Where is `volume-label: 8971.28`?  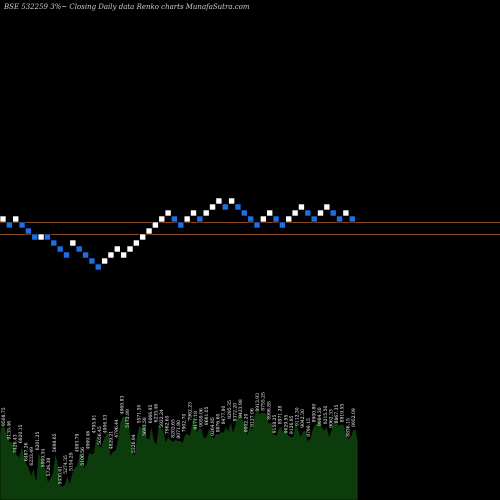 volume-label: 8971.28 is located at coordinates (281, 414).